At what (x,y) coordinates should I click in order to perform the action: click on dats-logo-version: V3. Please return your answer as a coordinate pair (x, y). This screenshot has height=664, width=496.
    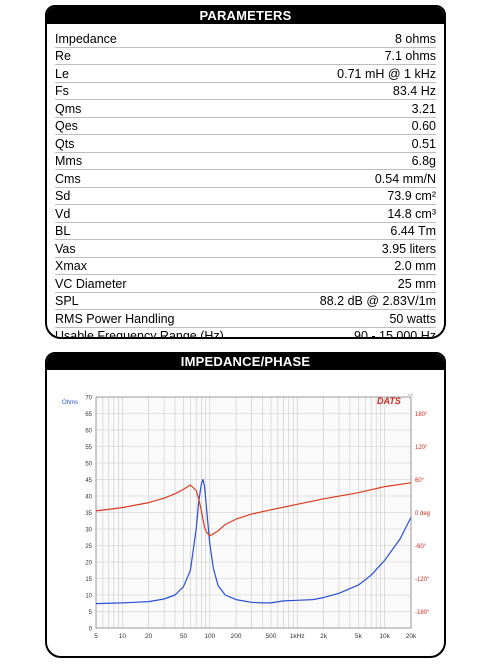
    Looking at the image, I should click on (411, 394).